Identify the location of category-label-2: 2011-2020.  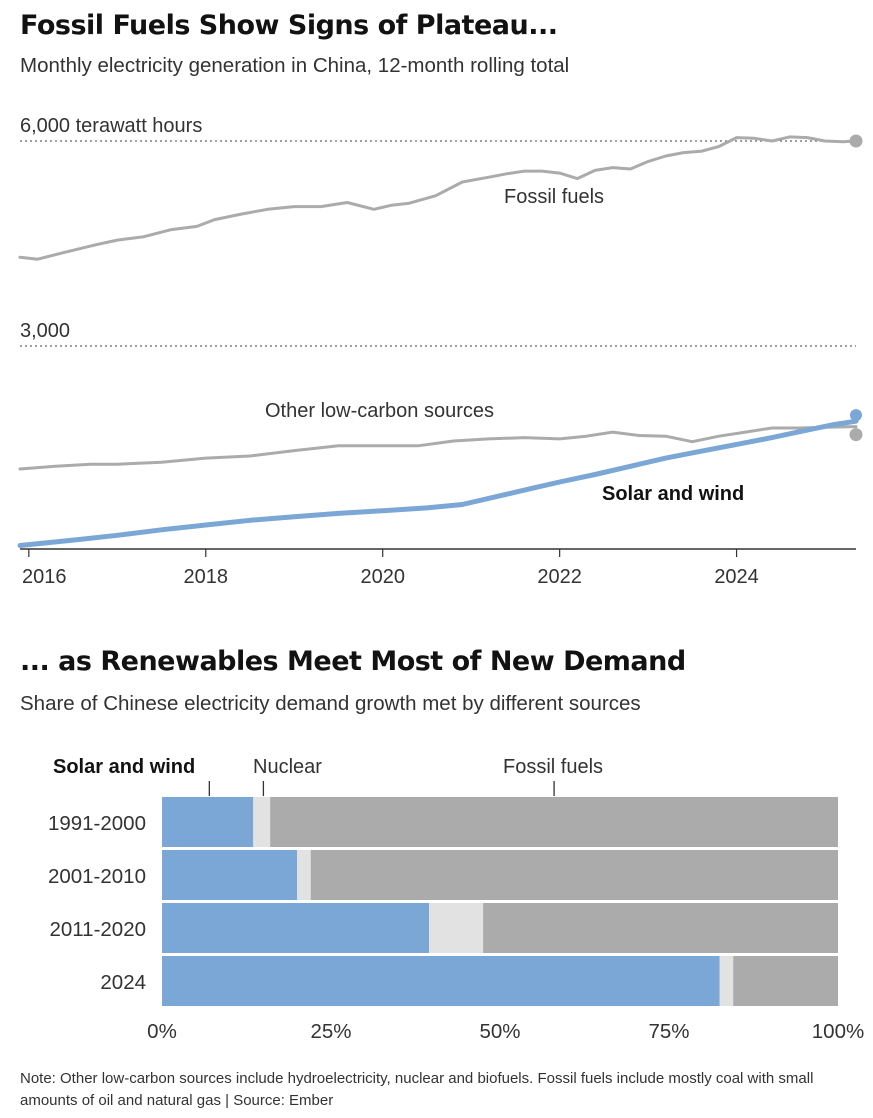
(97, 929).